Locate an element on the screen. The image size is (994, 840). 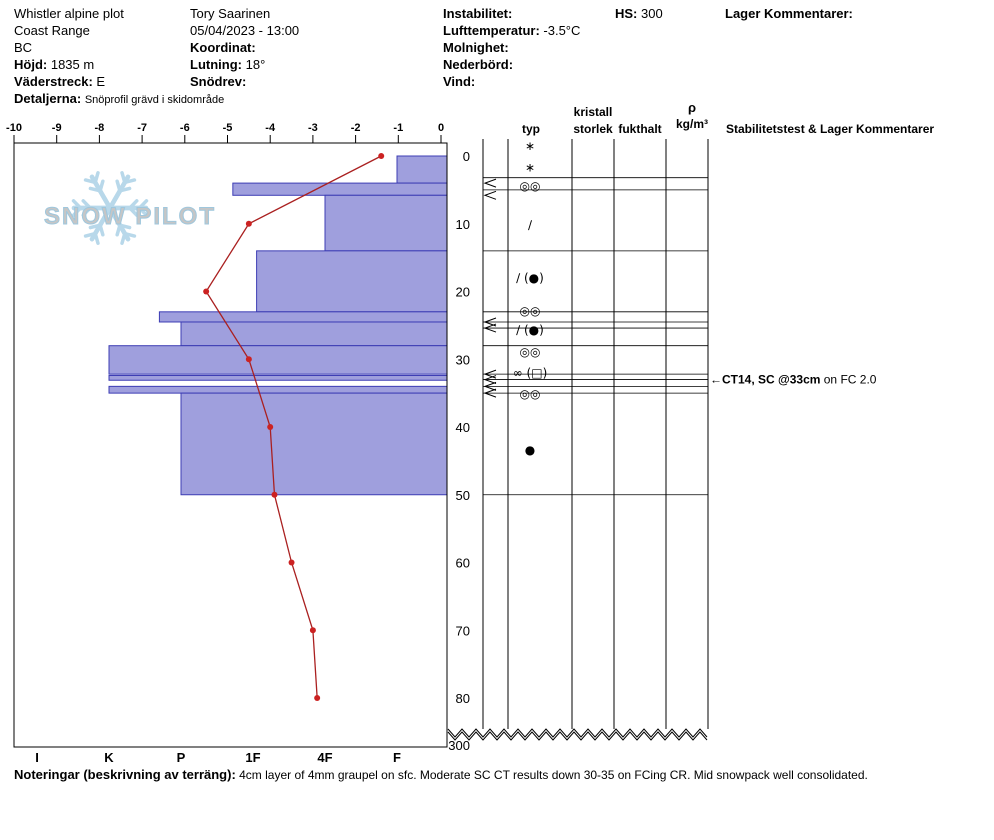
logo-text: SNOW PILOT is located at coordinates (130, 216).